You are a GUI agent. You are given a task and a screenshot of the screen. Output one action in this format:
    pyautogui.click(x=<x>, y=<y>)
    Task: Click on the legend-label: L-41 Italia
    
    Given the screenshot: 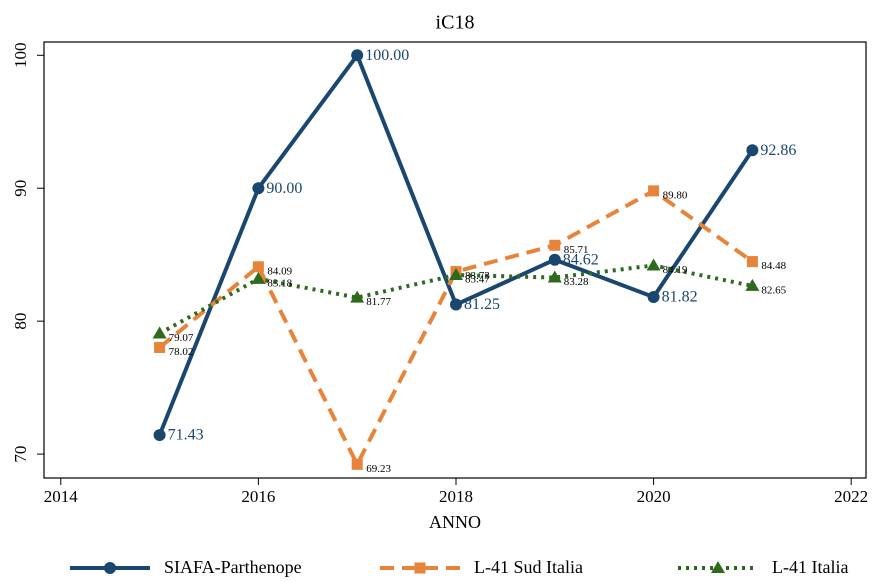 What is the action you would take?
    pyautogui.click(x=810, y=567)
    